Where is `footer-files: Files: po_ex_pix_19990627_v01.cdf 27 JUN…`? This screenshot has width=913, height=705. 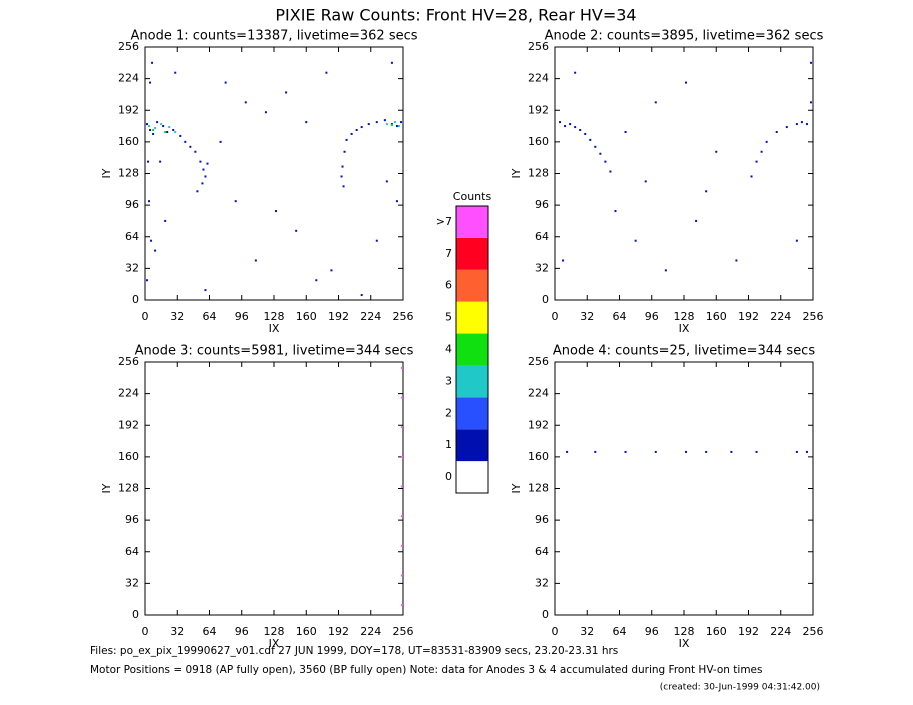 footer-files: Files: po_ex_pix_19990627_v01.cdf 27 JUN… is located at coordinates (354, 651).